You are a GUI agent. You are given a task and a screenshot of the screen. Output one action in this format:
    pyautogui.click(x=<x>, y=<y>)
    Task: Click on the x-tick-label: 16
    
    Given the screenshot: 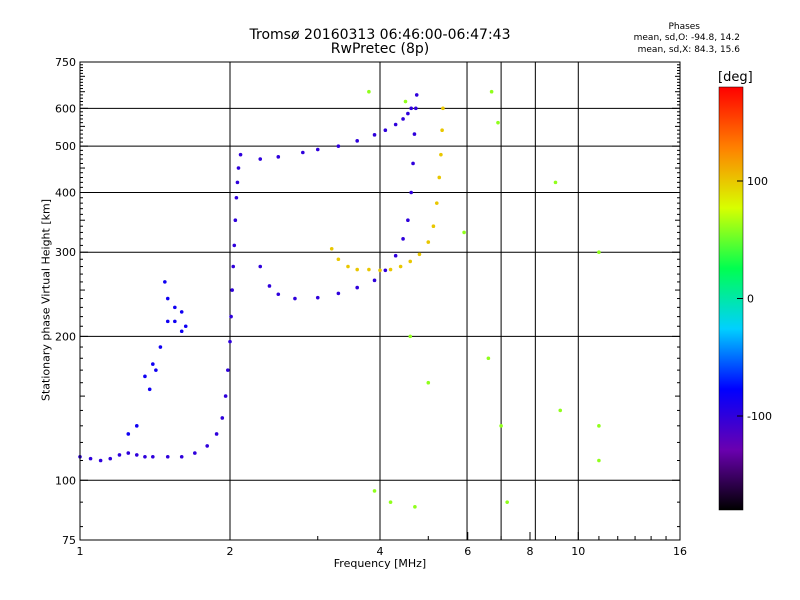 What is the action you would take?
    pyautogui.click(x=680, y=551)
    